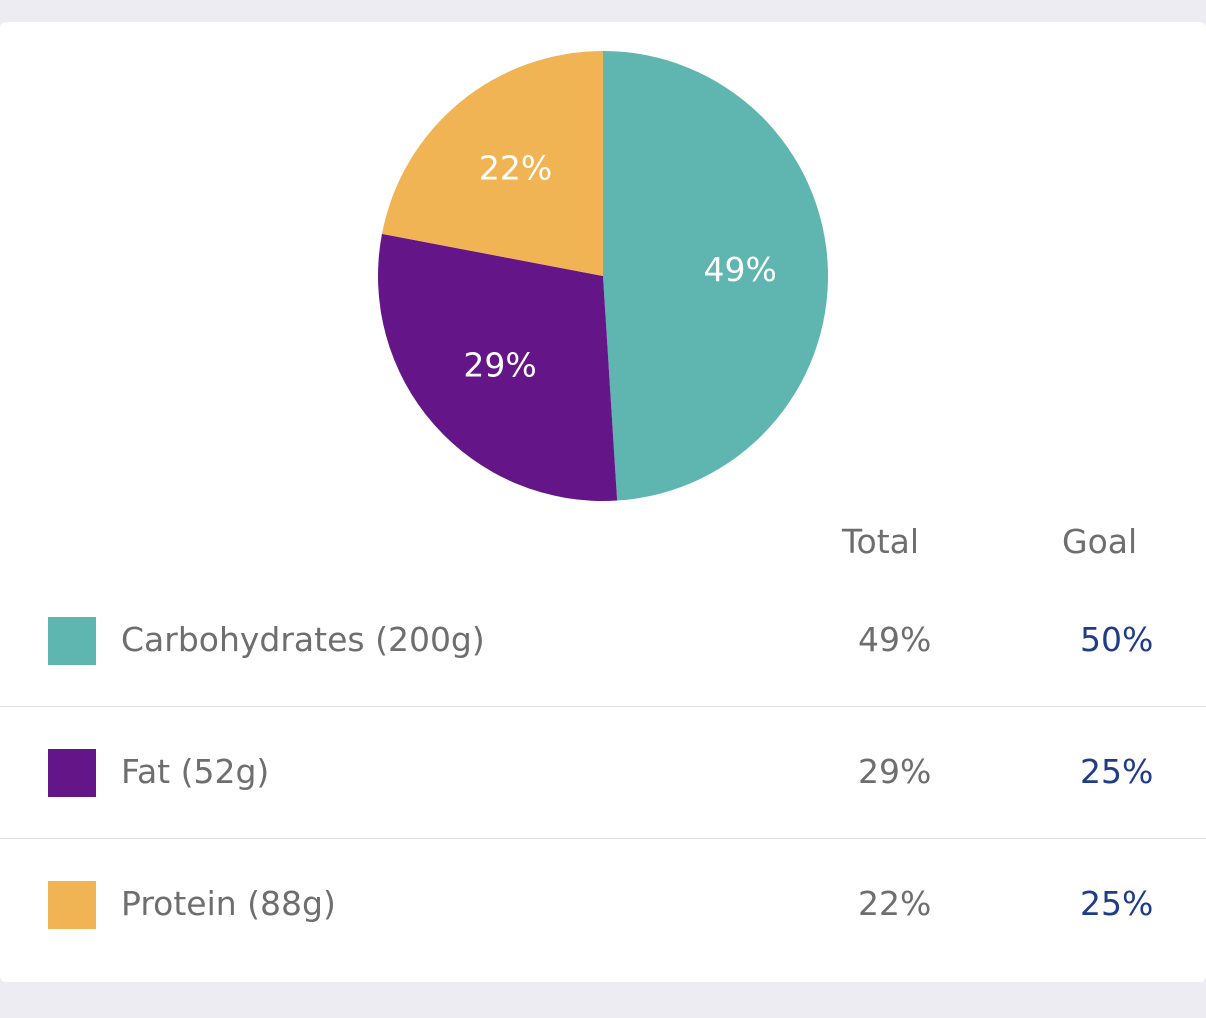 This screenshot has height=1018, width=1206. Describe the element at coordinates (228, 903) in the screenshot. I see `protein-label: Protein (88g)` at that location.